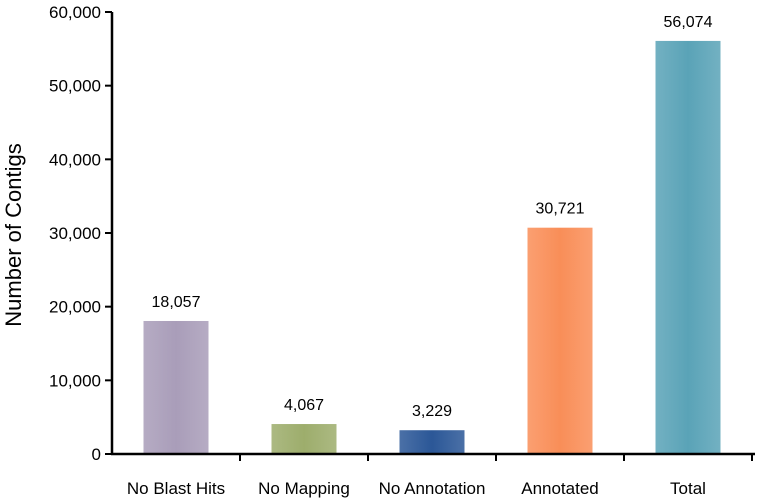 This screenshot has width=760, height=502. I want to click on data-label: 56,074, so click(688, 22).